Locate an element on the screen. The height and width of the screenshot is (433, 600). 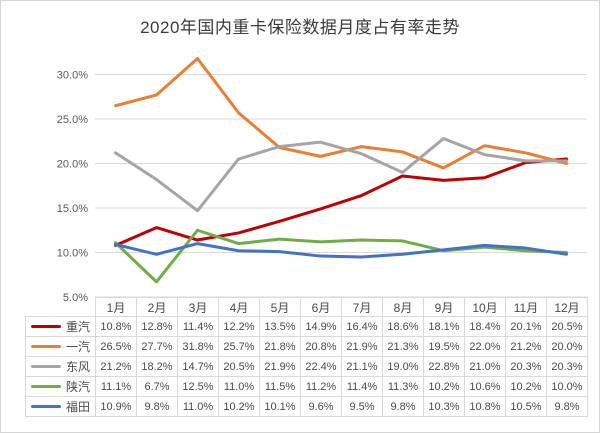
value-cell: 11.1% is located at coordinates (116, 386).